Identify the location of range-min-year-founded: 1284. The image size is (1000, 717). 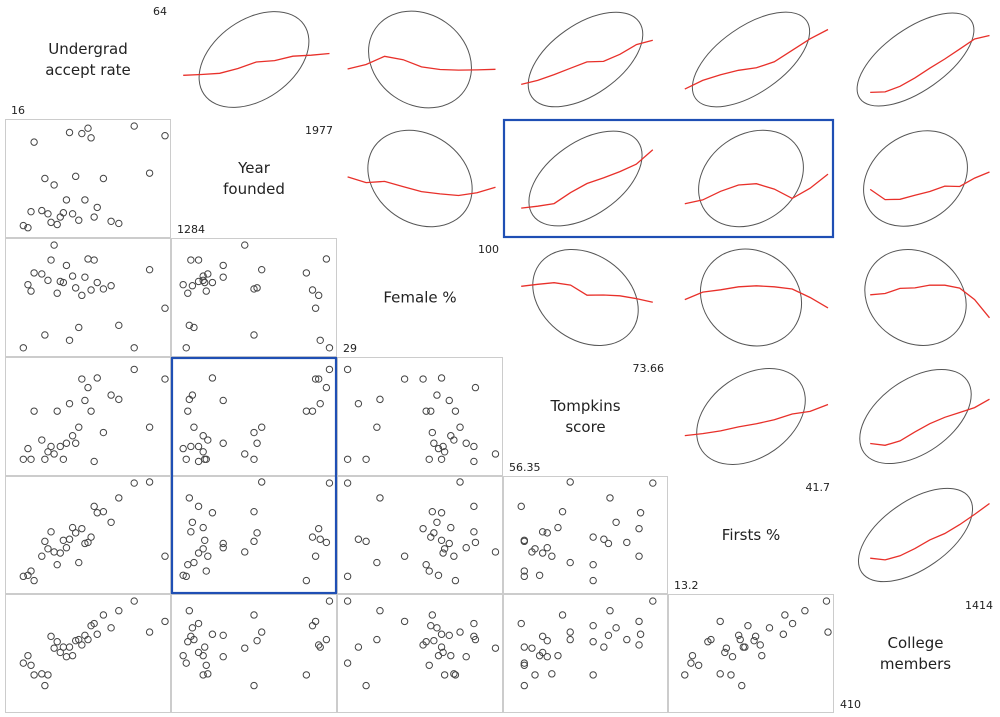
(191, 229).